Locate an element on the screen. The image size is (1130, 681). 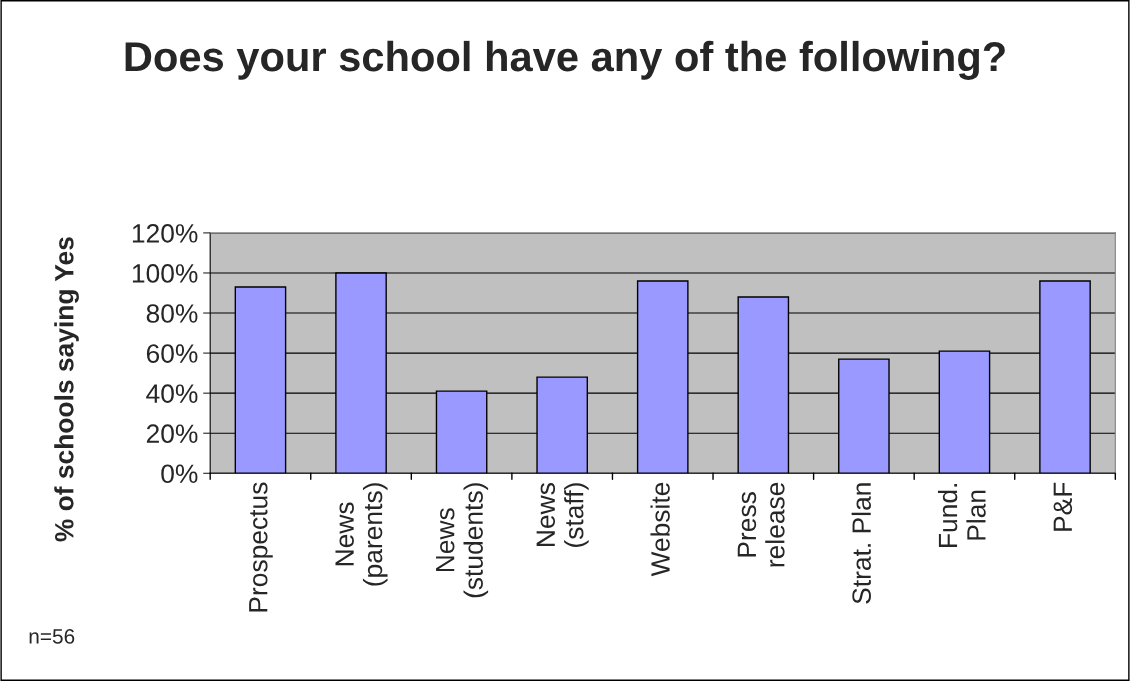
x-tick-label: Prospectus is located at coordinates (261, 547).